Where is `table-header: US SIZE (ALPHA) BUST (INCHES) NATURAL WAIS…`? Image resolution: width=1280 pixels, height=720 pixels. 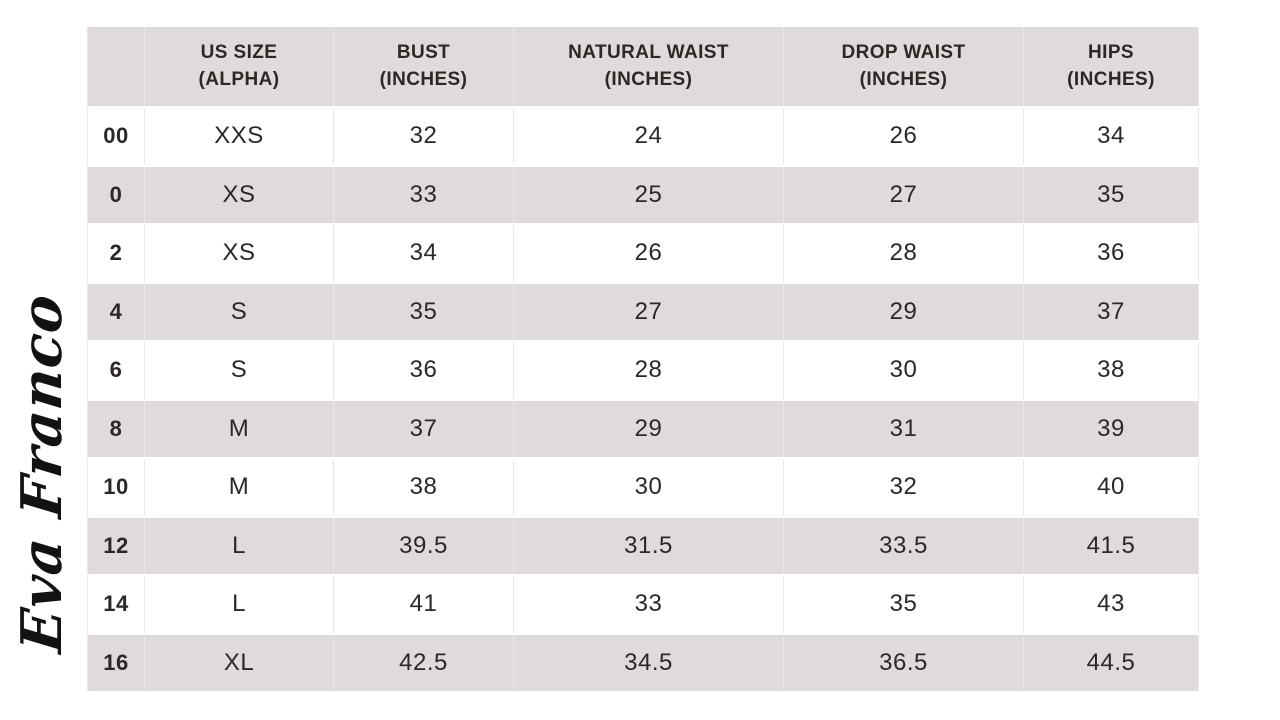 table-header: US SIZE (ALPHA) BUST (INCHES) NATURAL WAIS… is located at coordinates (643, 66).